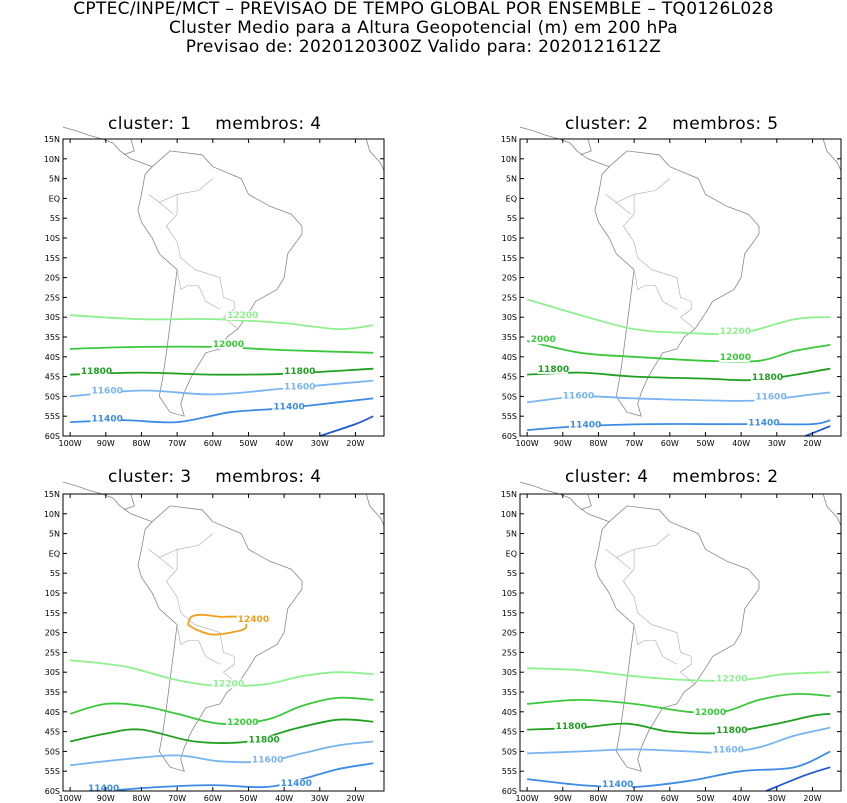 The width and height of the screenshot is (847, 803). Describe the element at coordinates (812, 443) in the screenshot. I see `lon-label: 20W` at that location.